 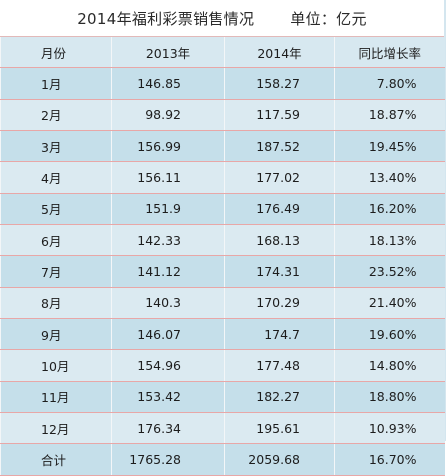 What do you see at coordinates (168, 240) in the screenshot?
I see `cell-2013: 142.33` at bounding box center [168, 240].